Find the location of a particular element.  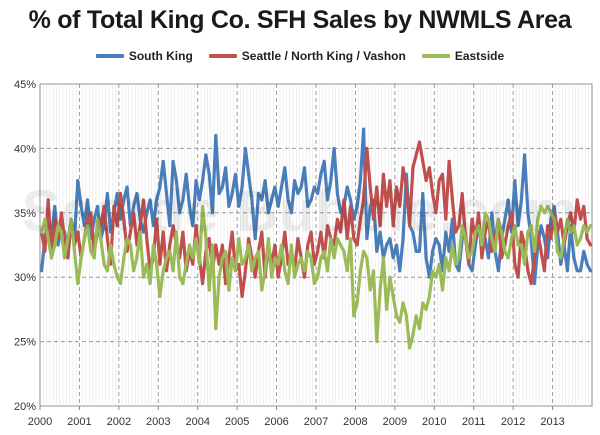

legend-item-eastside: Eastside is located at coordinates (463, 56).